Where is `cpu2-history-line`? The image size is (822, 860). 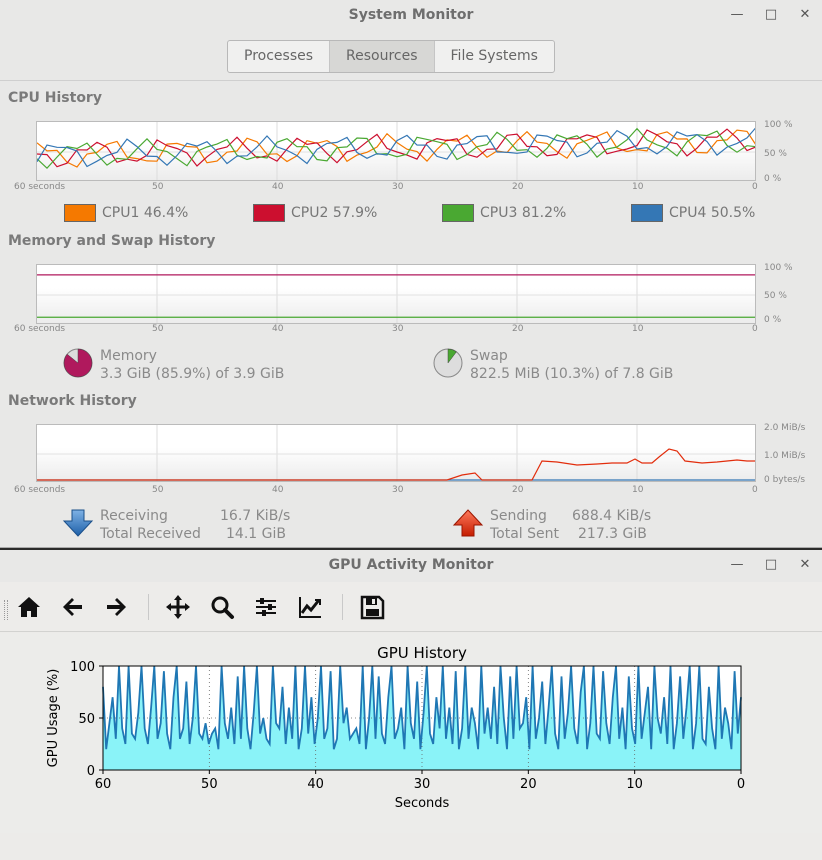 cpu2-history-line is located at coordinates (396, 148).